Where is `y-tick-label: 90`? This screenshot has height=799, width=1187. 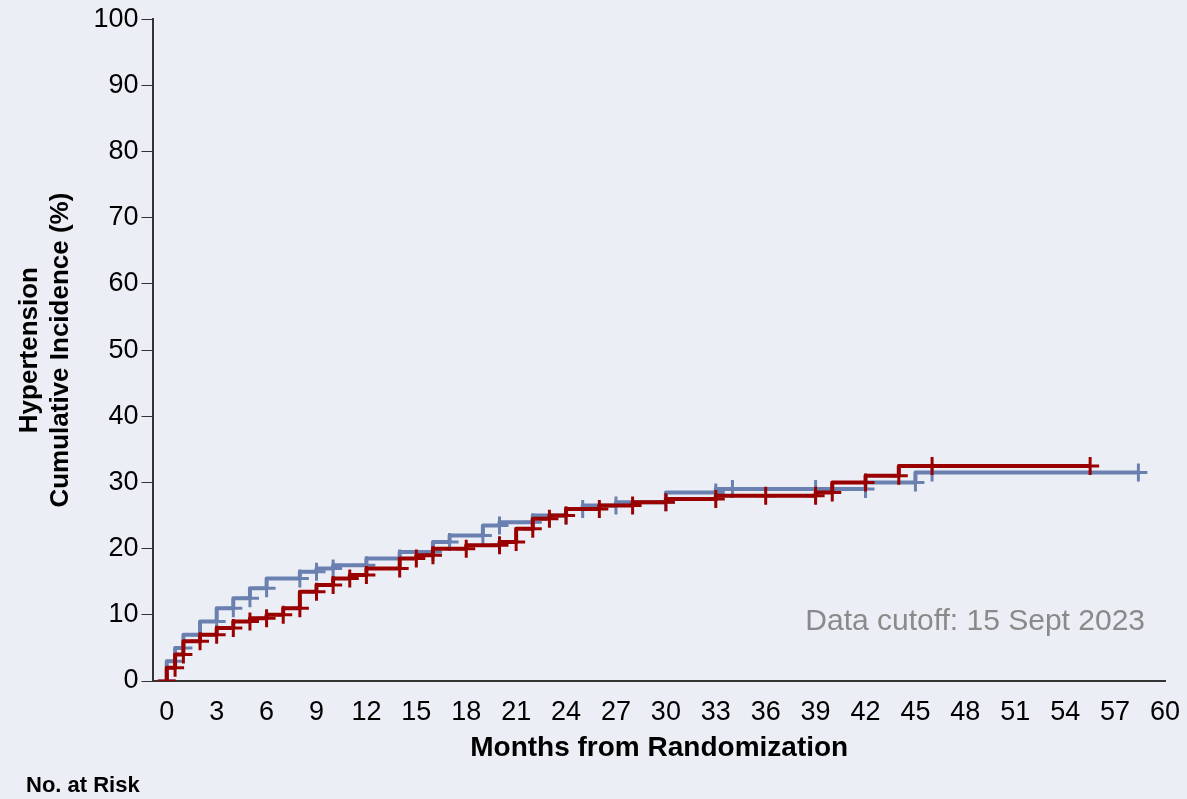 y-tick-label: 90 is located at coordinates (123, 83).